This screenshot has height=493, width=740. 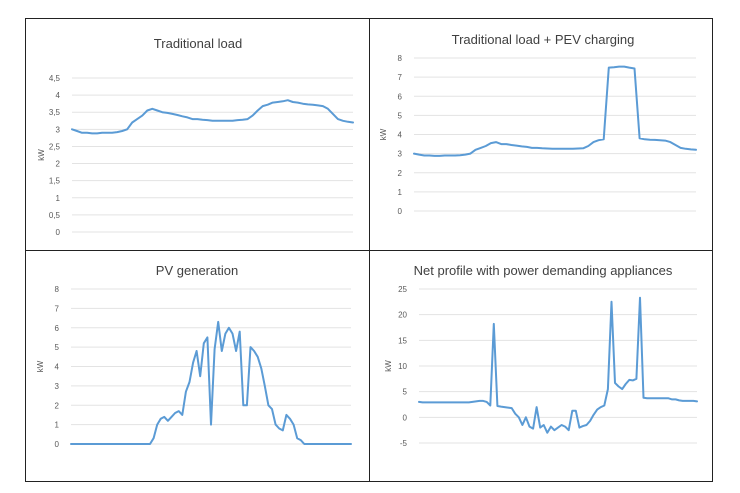 What do you see at coordinates (402, 340) in the screenshot?
I see `y-tick-label: 15` at bounding box center [402, 340].